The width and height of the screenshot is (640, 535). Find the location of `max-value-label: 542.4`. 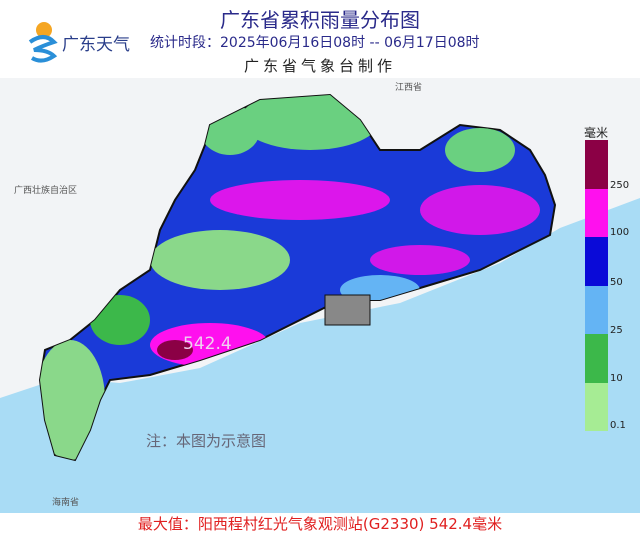

max-value-label: 542.4 is located at coordinates (207, 344).